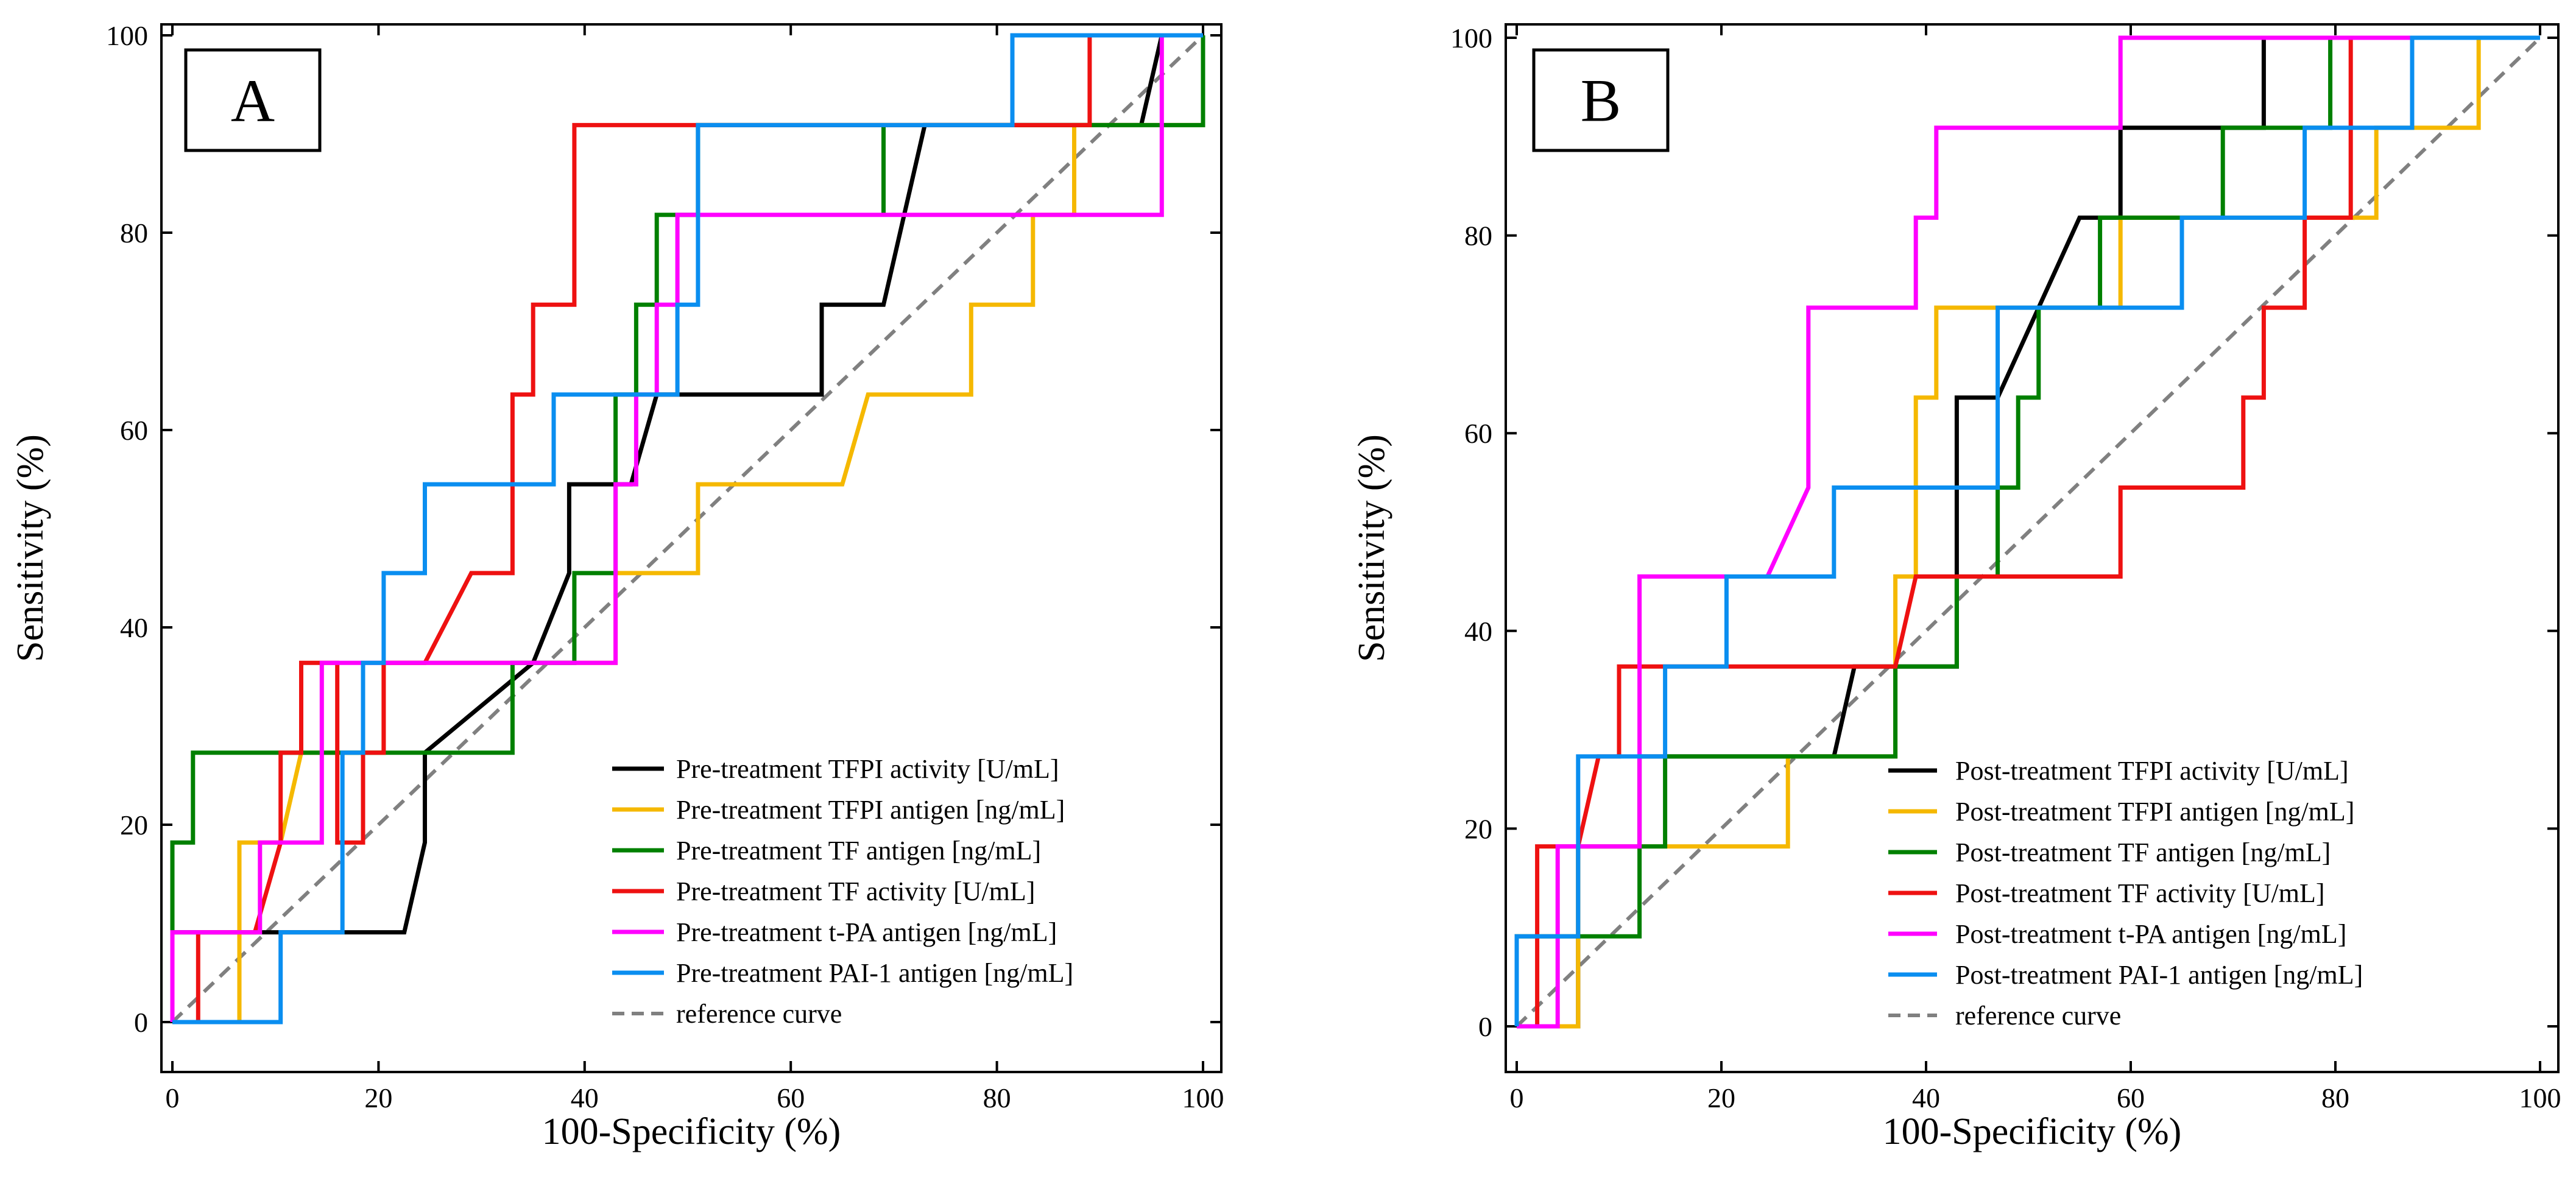 The width and height of the screenshot is (2576, 1178). What do you see at coordinates (2143, 853) in the screenshot?
I see `legend-label-b-2: Post-treatment TF antigen [ng/mL]` at bounding box center [2143, 853].